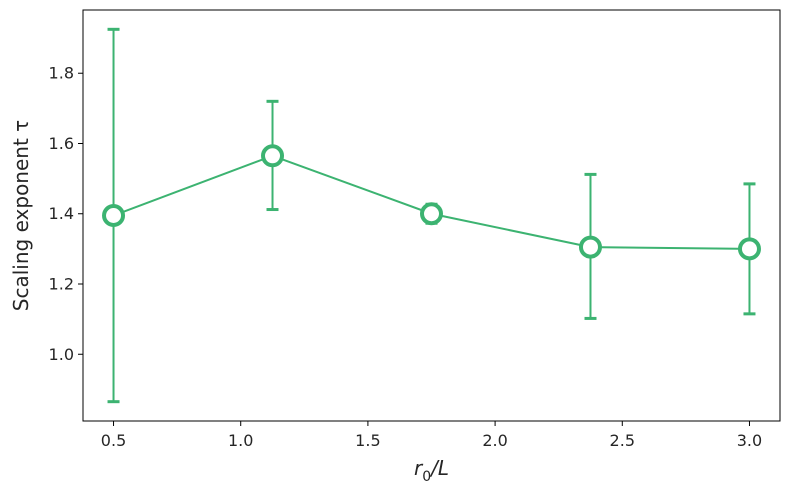 Image resolution: width=789 pixels, height=490 pixels. Describe the element at coordinates (419, 468) in the screenshot. I see `x-axis-label-main: r` at that location.